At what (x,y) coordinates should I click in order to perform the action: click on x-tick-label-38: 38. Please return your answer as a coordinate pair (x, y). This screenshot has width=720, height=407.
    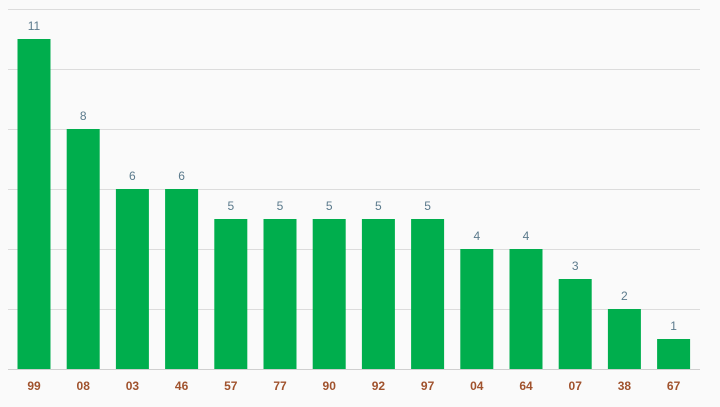
    Looking at the image, I should click on (625, 386).